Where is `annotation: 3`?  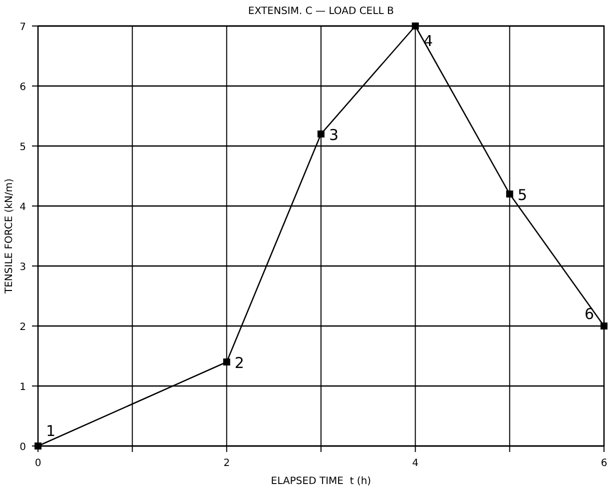 annotation: 3 is located at coordinates (334, 135).